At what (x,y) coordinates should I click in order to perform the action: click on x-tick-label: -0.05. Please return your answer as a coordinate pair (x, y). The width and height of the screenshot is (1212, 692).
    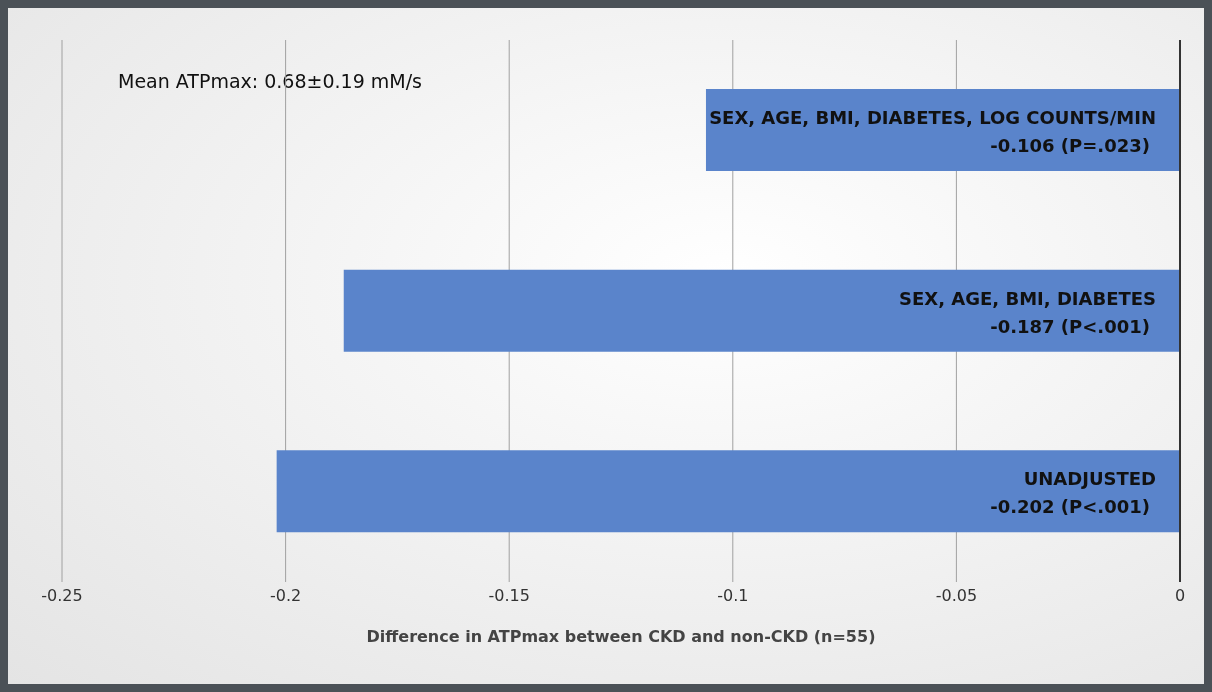
    Looking at the image, I should click on (956, 596).